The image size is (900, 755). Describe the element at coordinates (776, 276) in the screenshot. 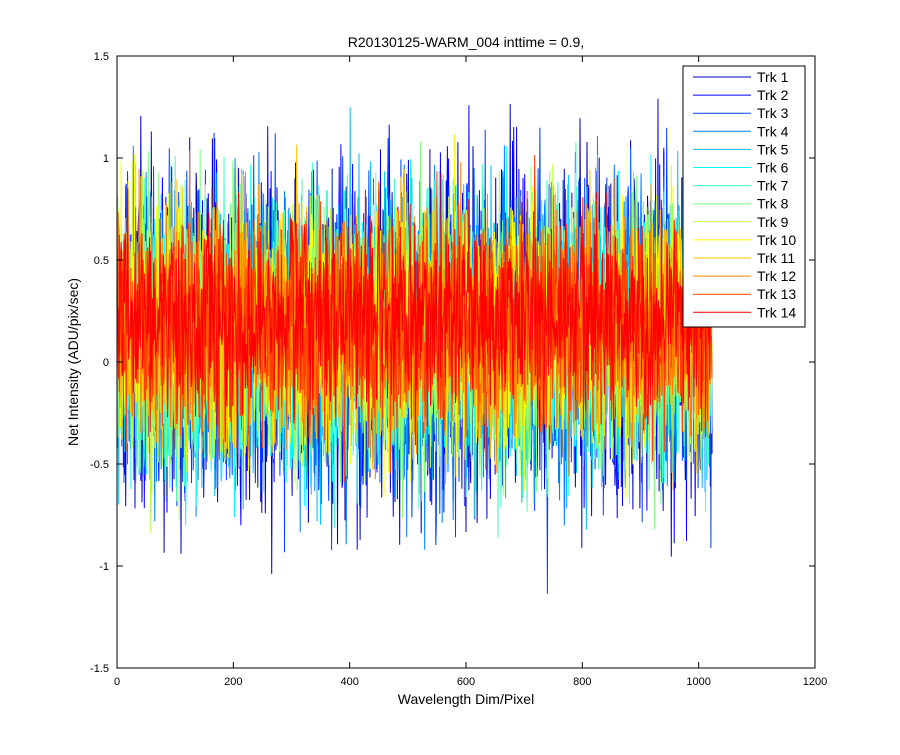

I see `legend-label: Trk 12` at that location.